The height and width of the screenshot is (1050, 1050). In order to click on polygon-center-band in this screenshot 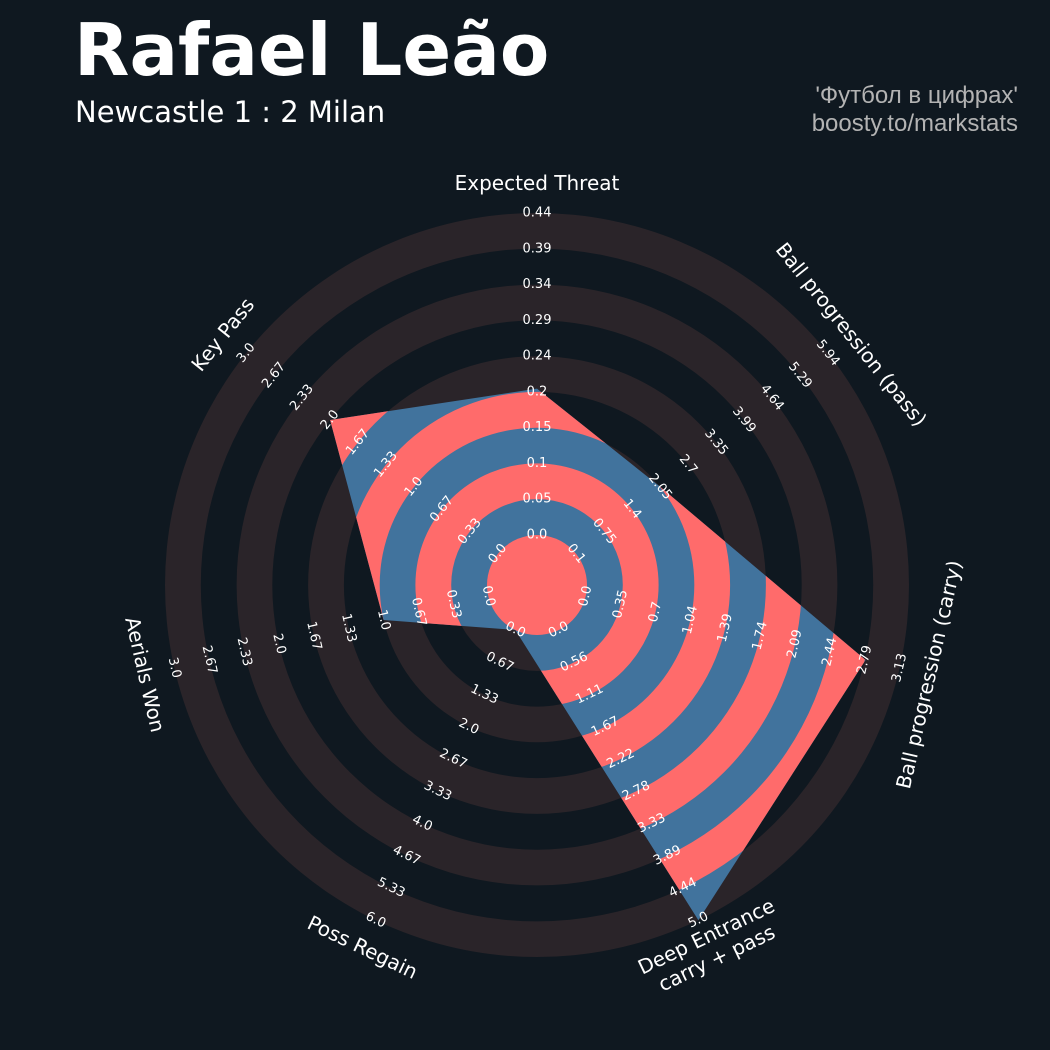, I will do `click(537, 585)`.